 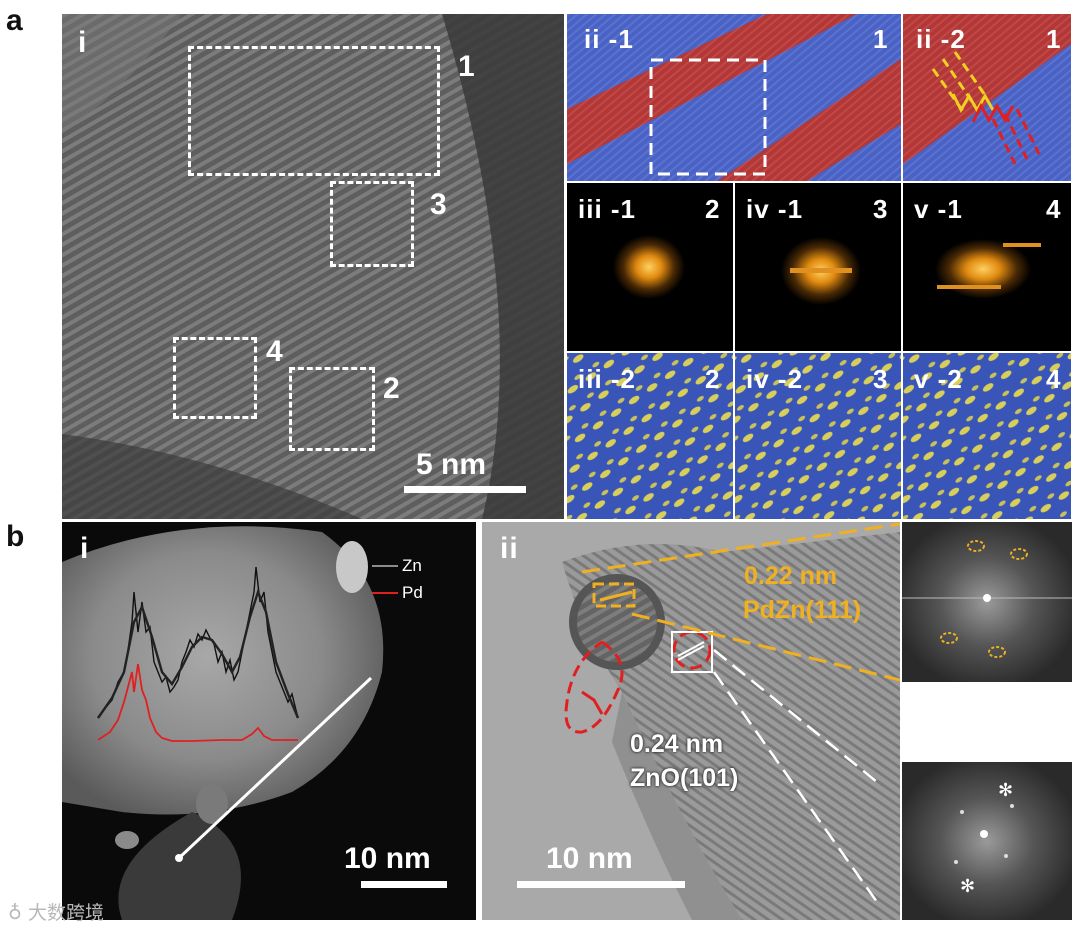 I want to click on fft-inset-zno: ✻ ✻, so click(x=987, y=841).